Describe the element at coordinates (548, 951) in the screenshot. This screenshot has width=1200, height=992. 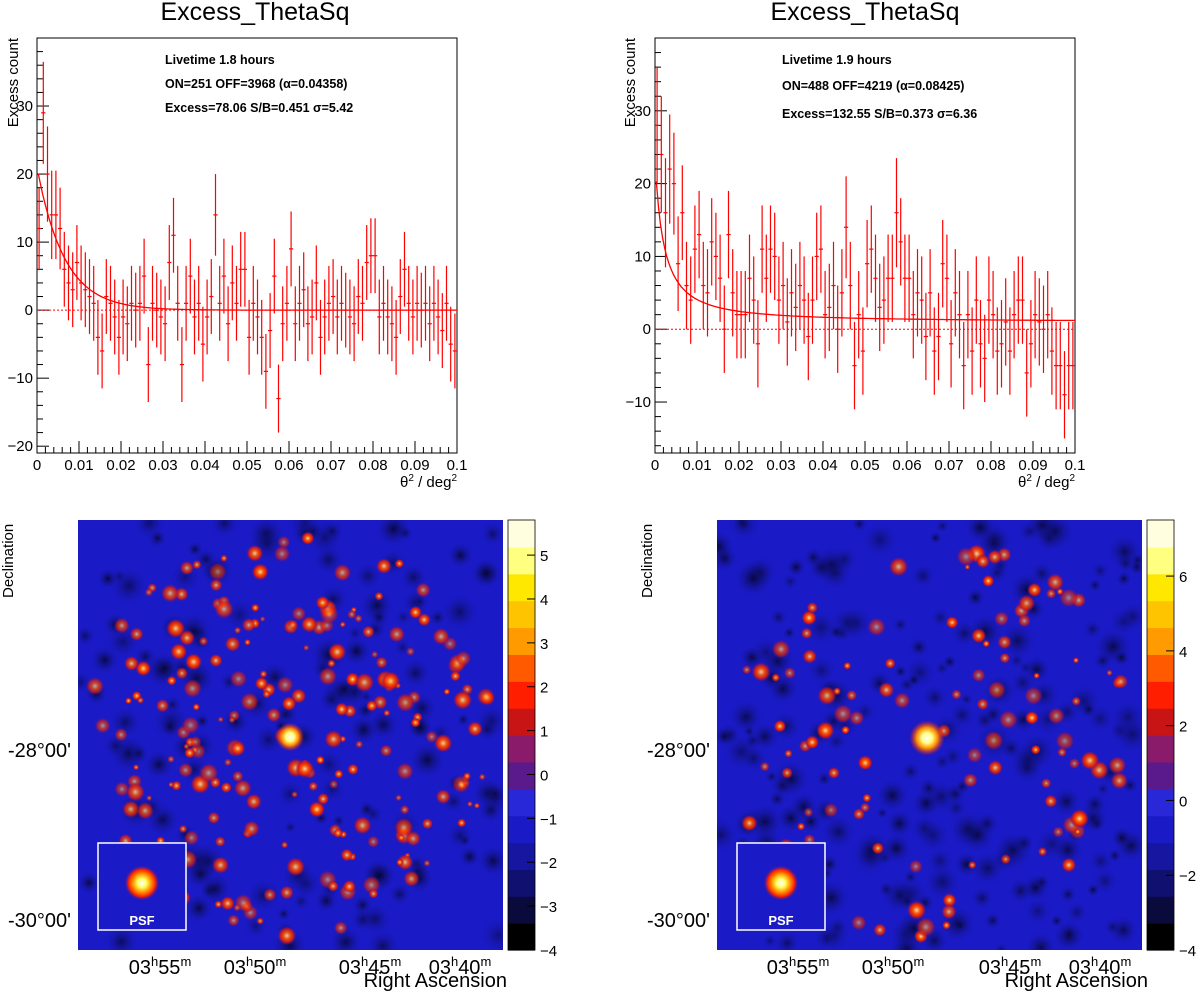
I see `color-bar-tick-label: −4` at that location.